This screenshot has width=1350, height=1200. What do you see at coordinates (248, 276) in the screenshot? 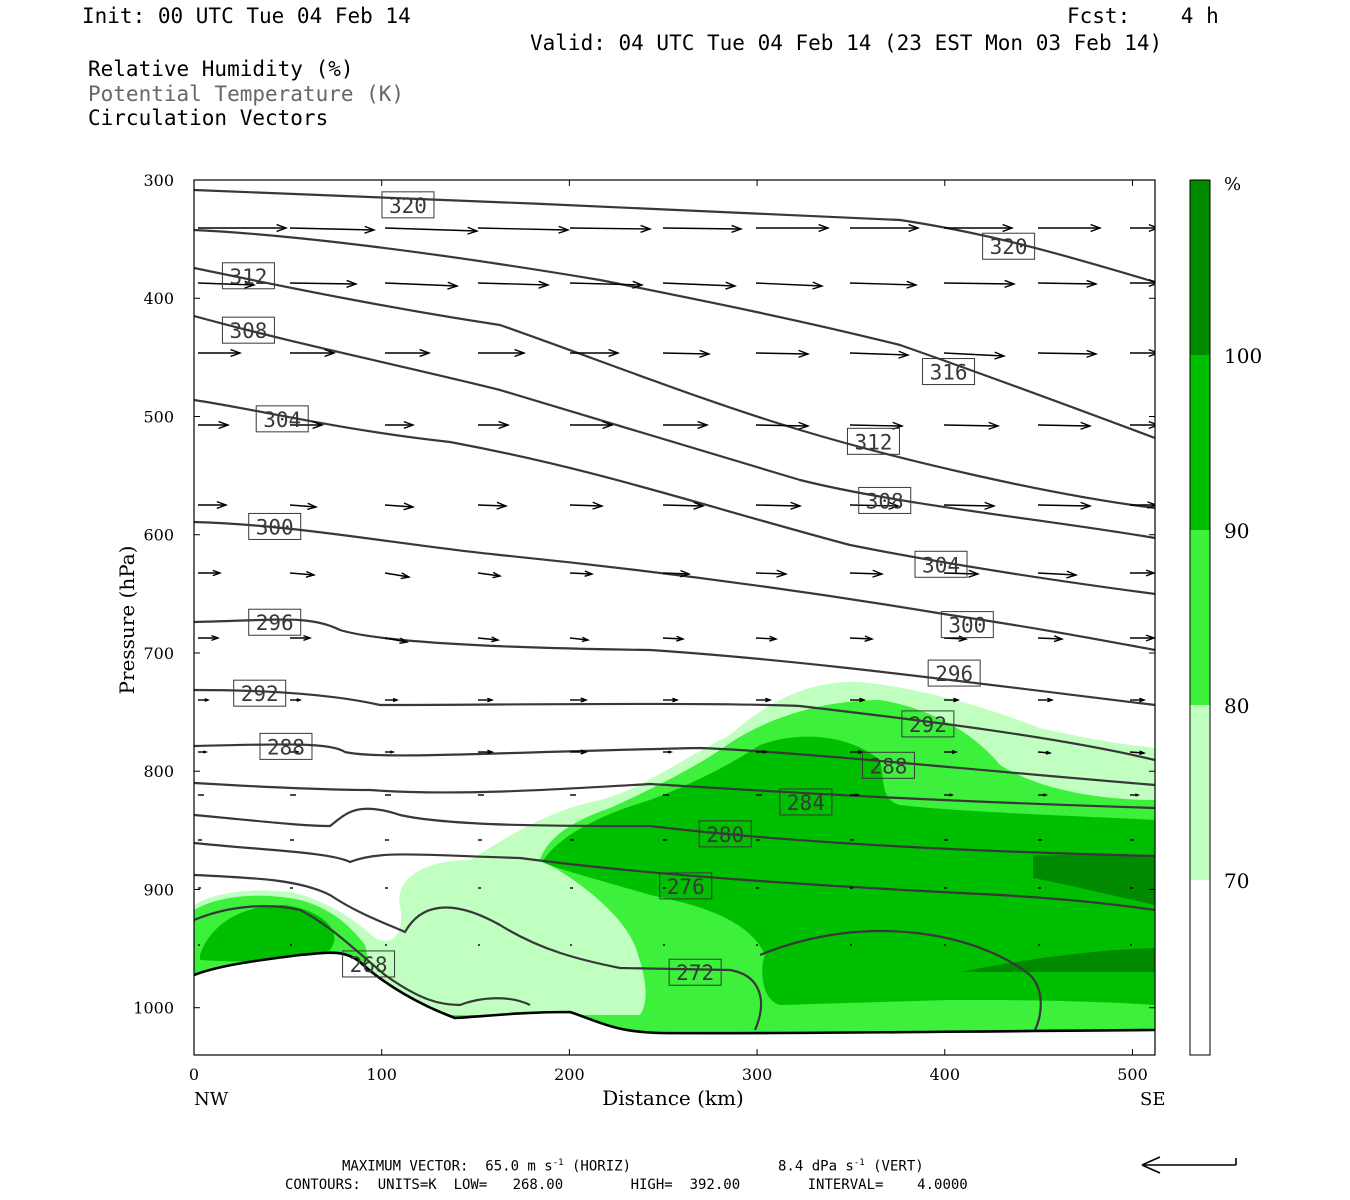
I see `contour-label: 312` at bounding box center [248, 276].